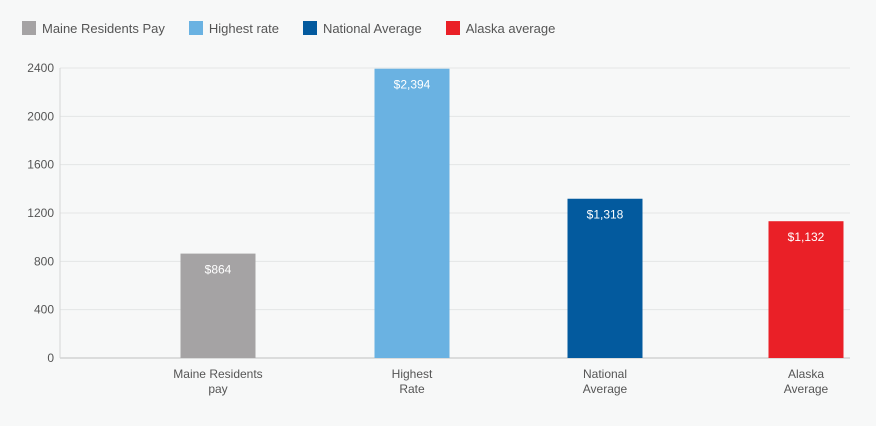 This screenshot has height=426, width=876. Describe the element at coordinates (217, 374) in the screenshot. I see `x-category-label-0-0: Maine Residents` at that location.